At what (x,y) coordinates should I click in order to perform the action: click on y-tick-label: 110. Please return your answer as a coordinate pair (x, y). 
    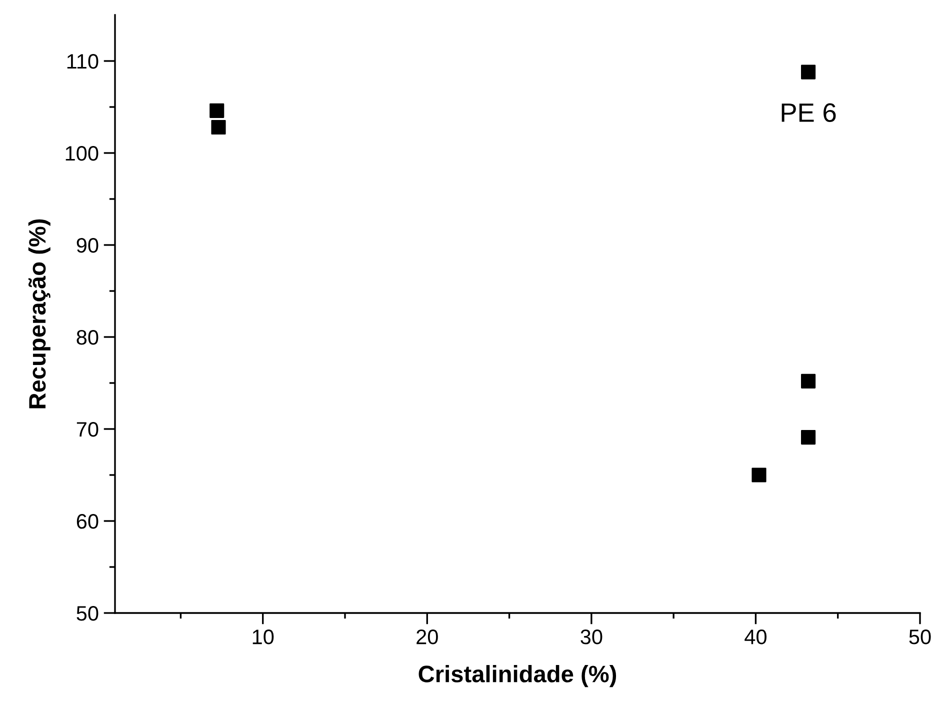
    Looking at the image, I should click on (82, 61).